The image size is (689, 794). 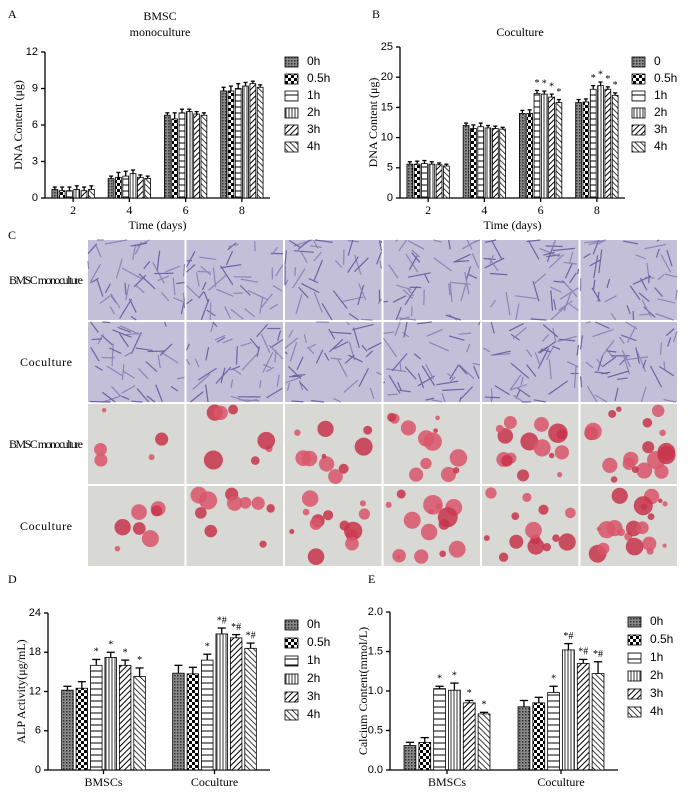 I want to click on legend-label: 2h, so click(x=313, y=112).